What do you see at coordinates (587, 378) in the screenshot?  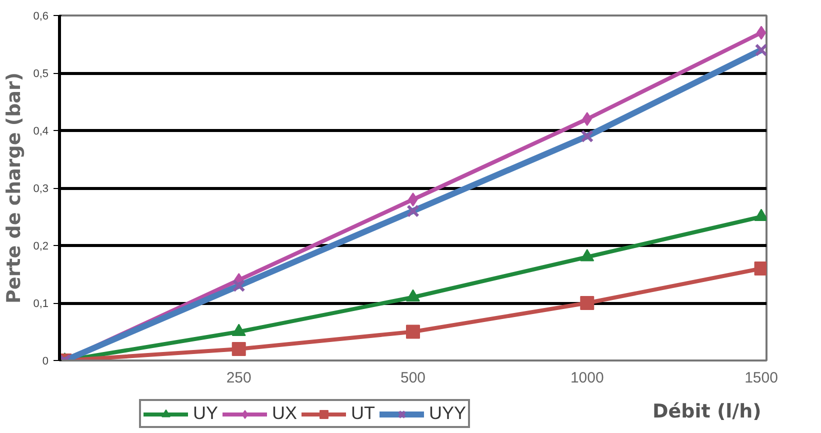 I see `x-tick-label: 1000` at bounding box center [587, 378].